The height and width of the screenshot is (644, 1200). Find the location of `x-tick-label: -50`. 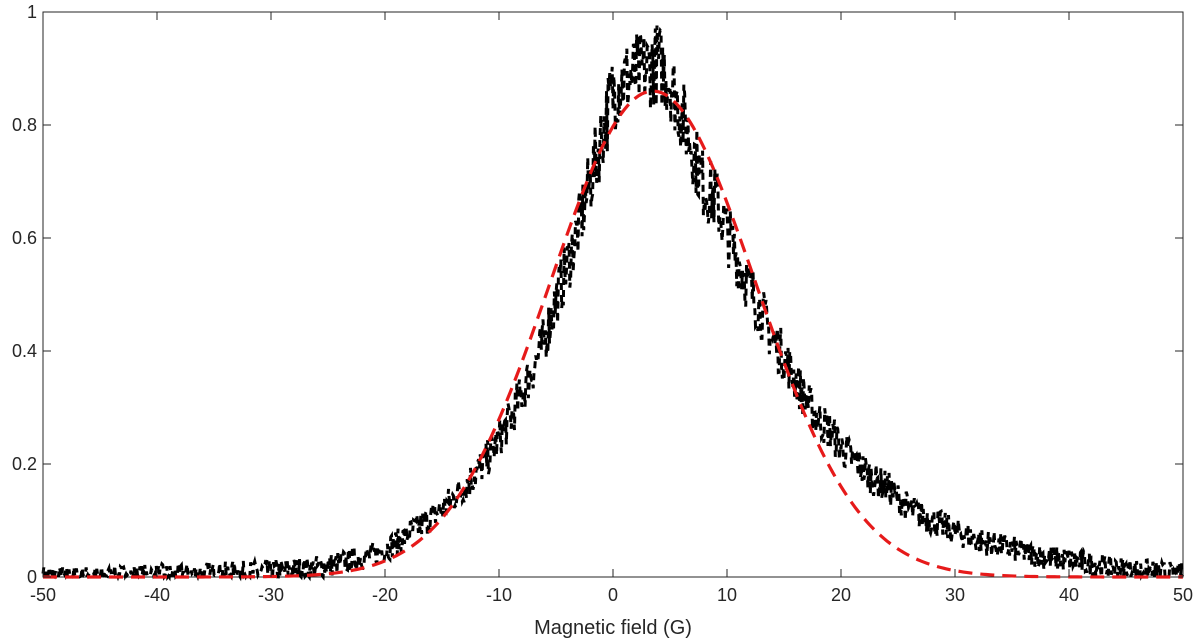

x-tick-label: -50 is located at coordinates (43, 595).